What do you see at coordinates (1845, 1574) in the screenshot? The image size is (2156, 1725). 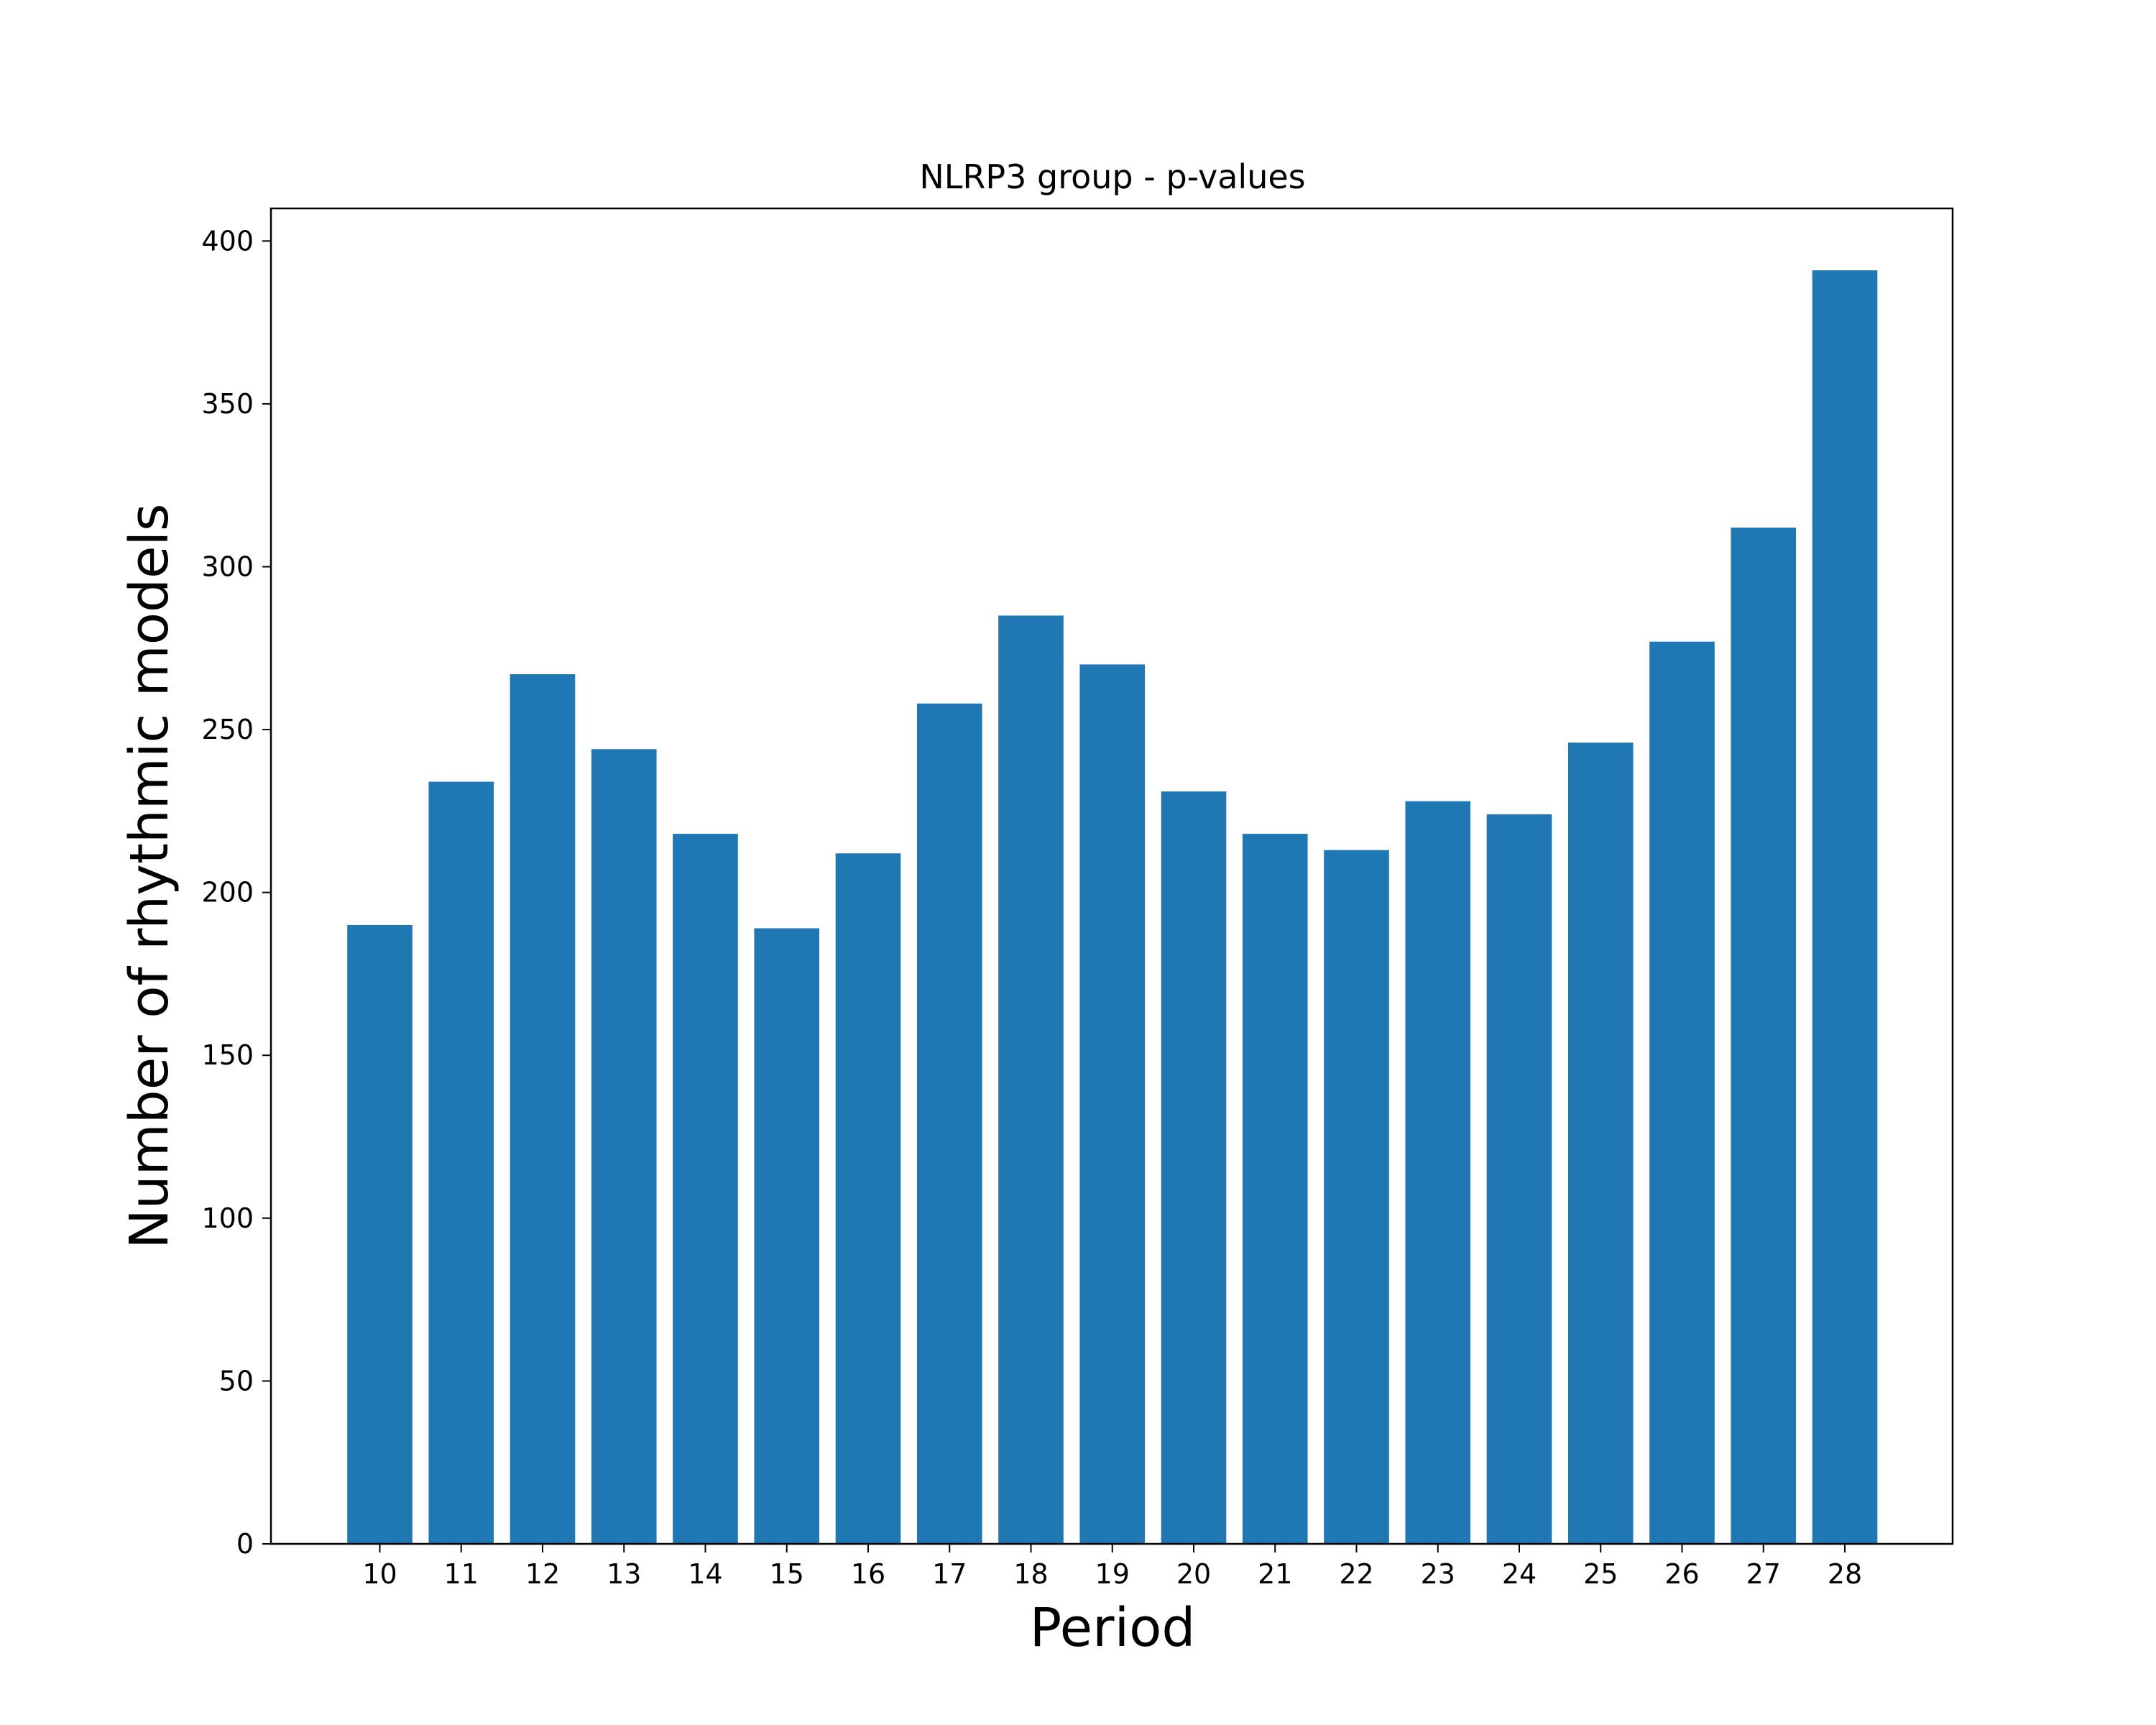 I see `x-tick-label: 28` at bounding box center [1845, 1574].